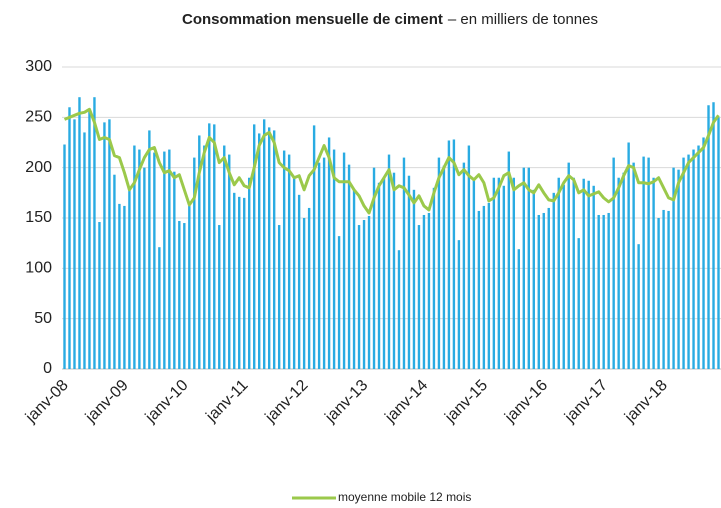 The image size is (721, 508). What do you see at coordinates (526, 402) in the screenshot?
I see `x-tick-label: janv-16` at bounding box center [526, 402].